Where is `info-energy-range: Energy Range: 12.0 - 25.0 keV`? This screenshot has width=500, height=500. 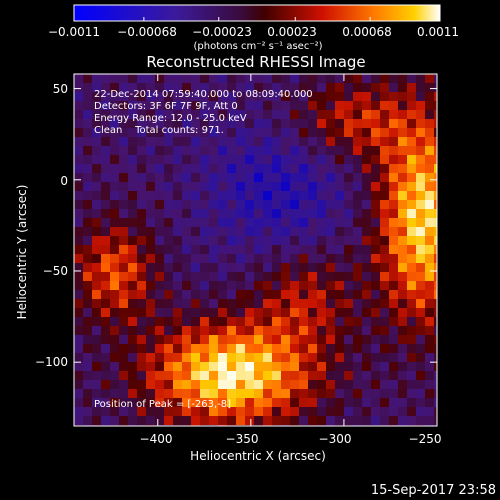
info-energy-range: Energy Range: 12.0 - 25.0 keV is located at coordinates (170, 118).